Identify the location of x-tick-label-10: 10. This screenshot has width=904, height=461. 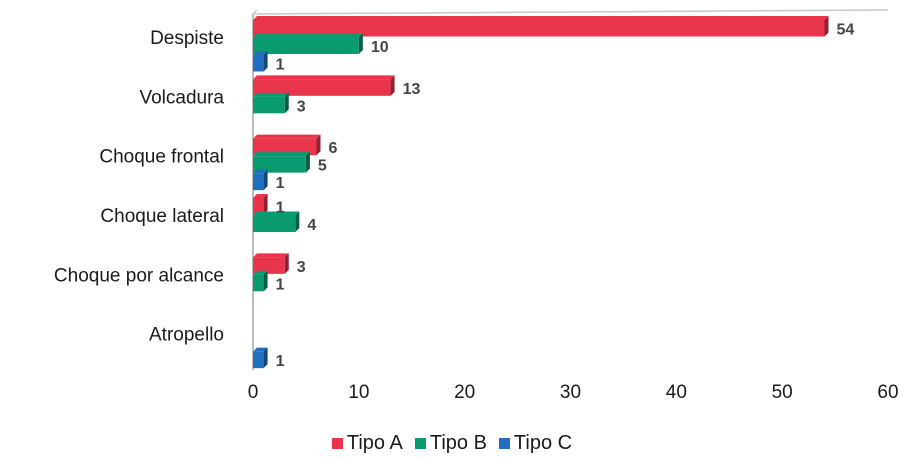
(358, 392).